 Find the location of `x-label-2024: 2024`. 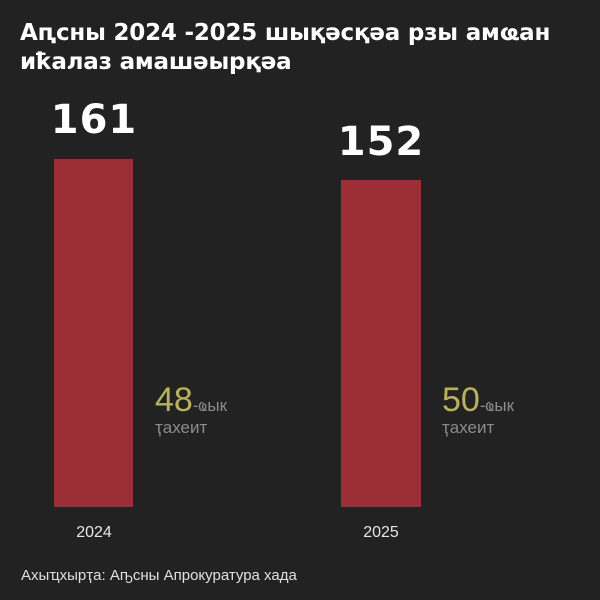

x-label-2024: 2024 is located at coordinates (94, 532).